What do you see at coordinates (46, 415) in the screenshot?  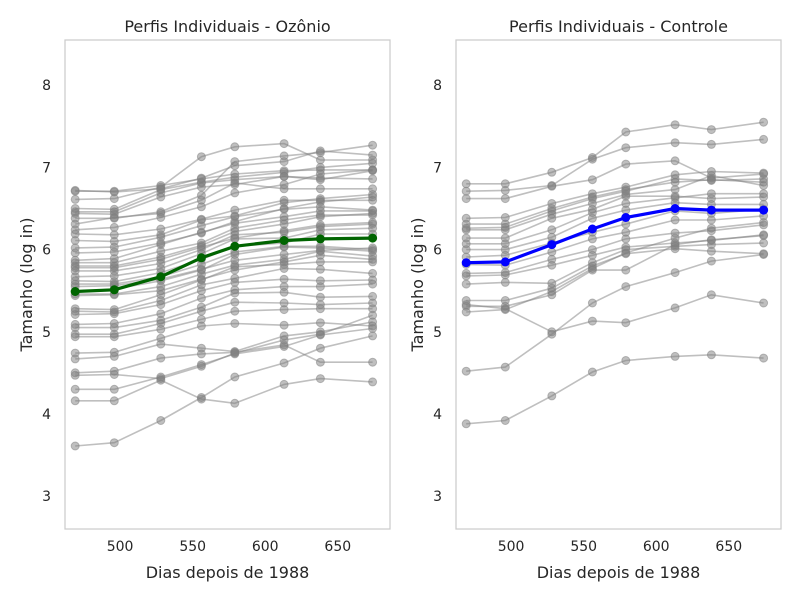 I see `y-tick-label: 4` at bounding box center [46, 415].